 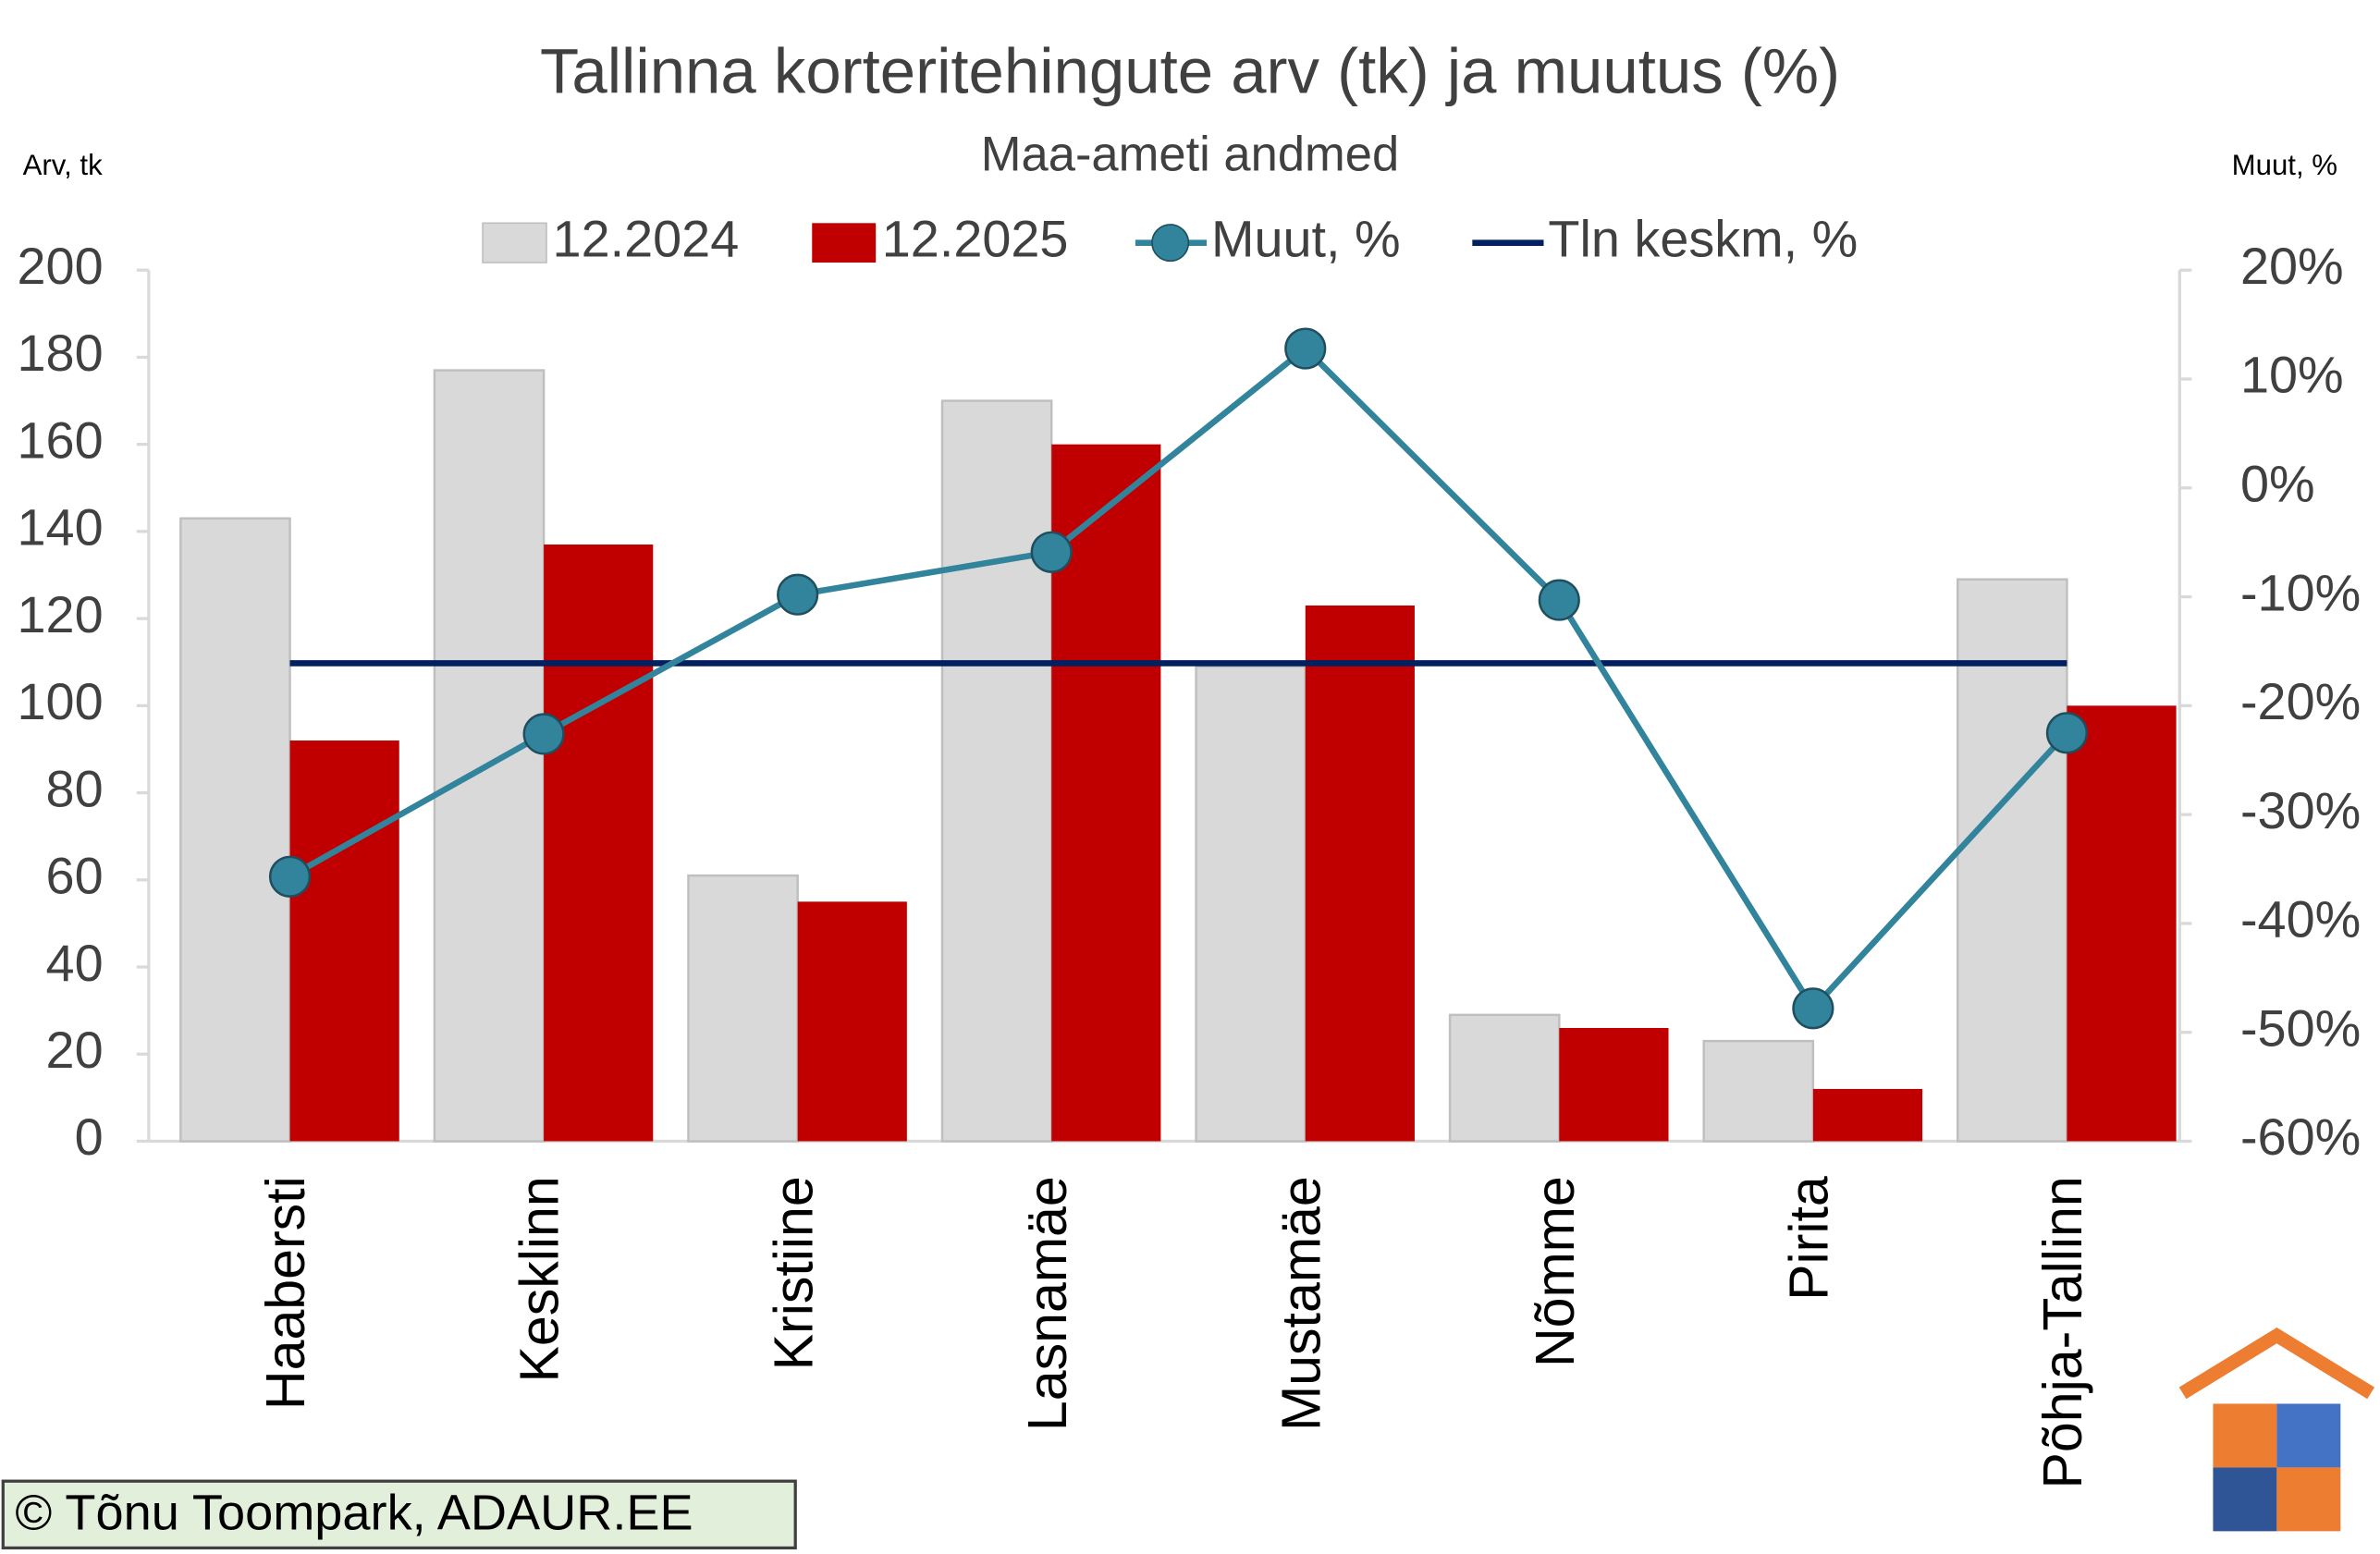 What do you see at coordinates (75, 876) in the screenshot?
I see `y-tick-label: 60` at bounding box center [75, 876].